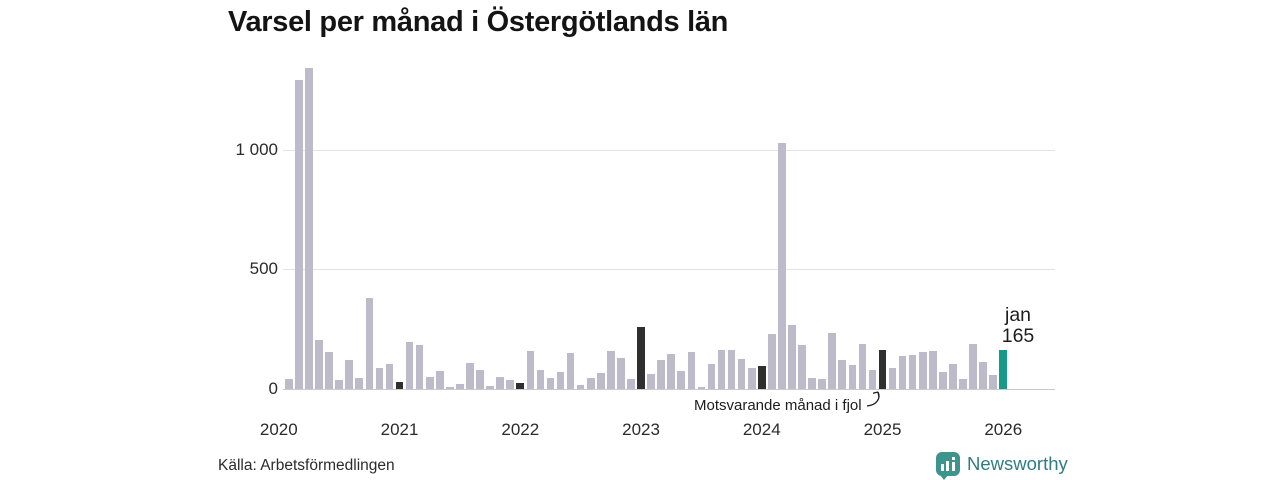 The height and width of the screenshot is (480, 1280). What do you see at coordinates (273, 388) in the screenshot?
I see `y-axis-tick-label: 0` at bounding box center [273, 388].